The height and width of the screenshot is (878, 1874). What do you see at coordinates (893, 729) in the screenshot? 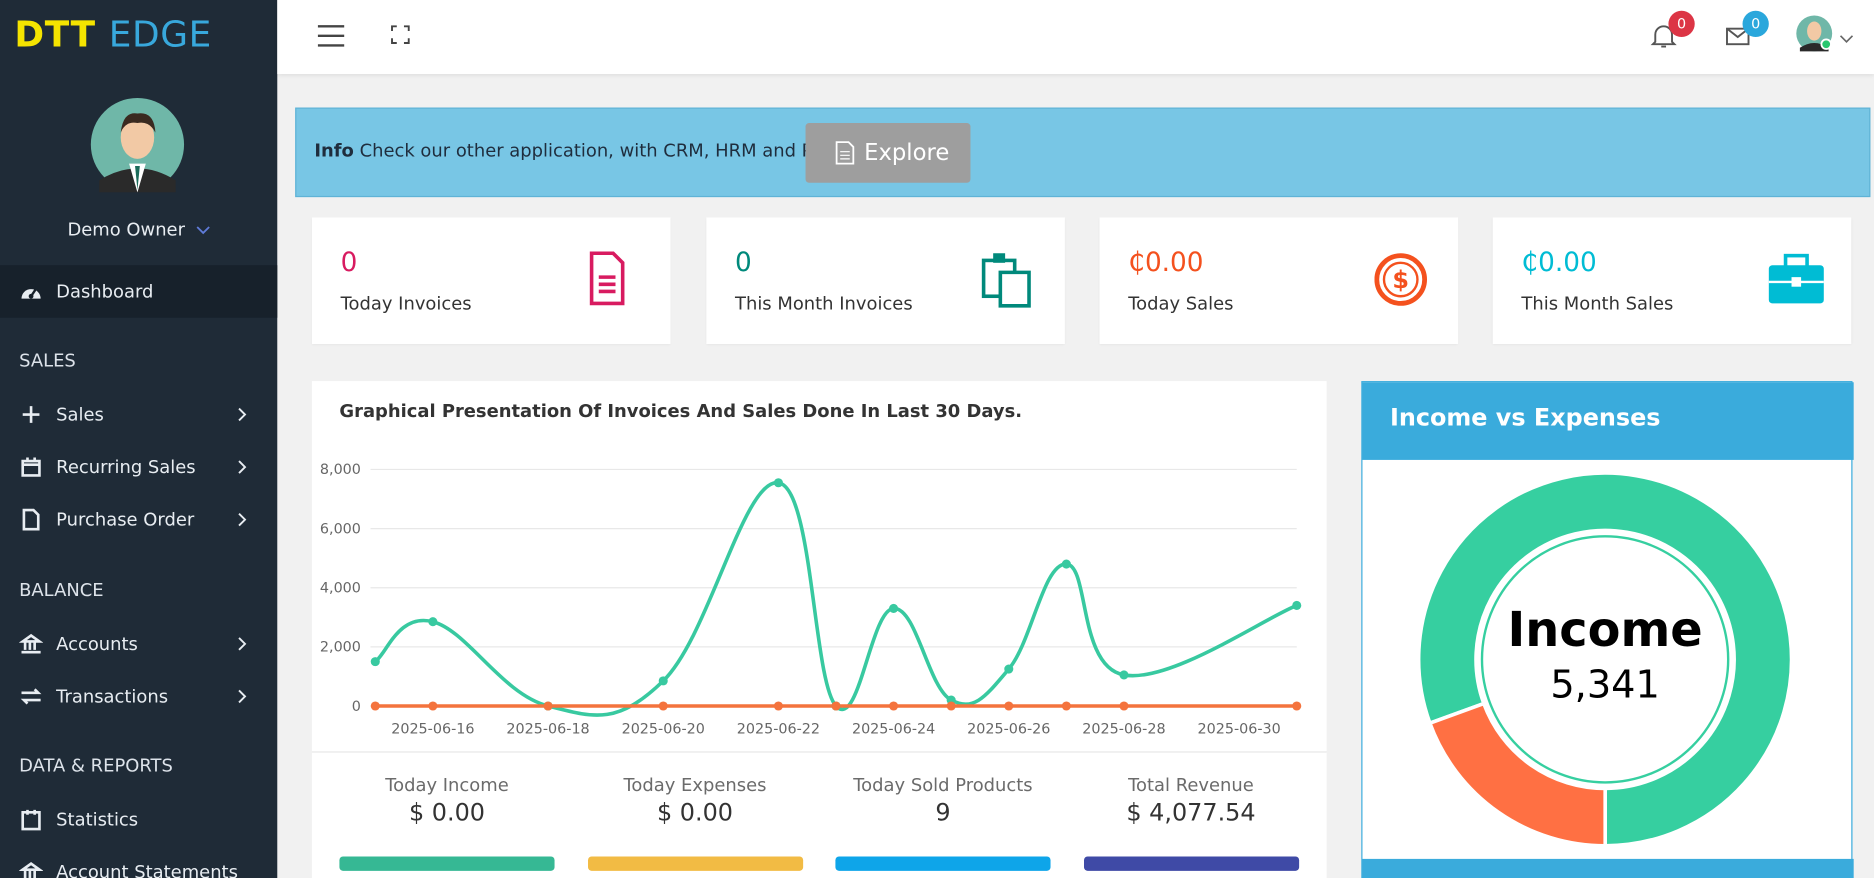
I see `x-tick-label: 2025-06-24` at bounding box center [893, 729].